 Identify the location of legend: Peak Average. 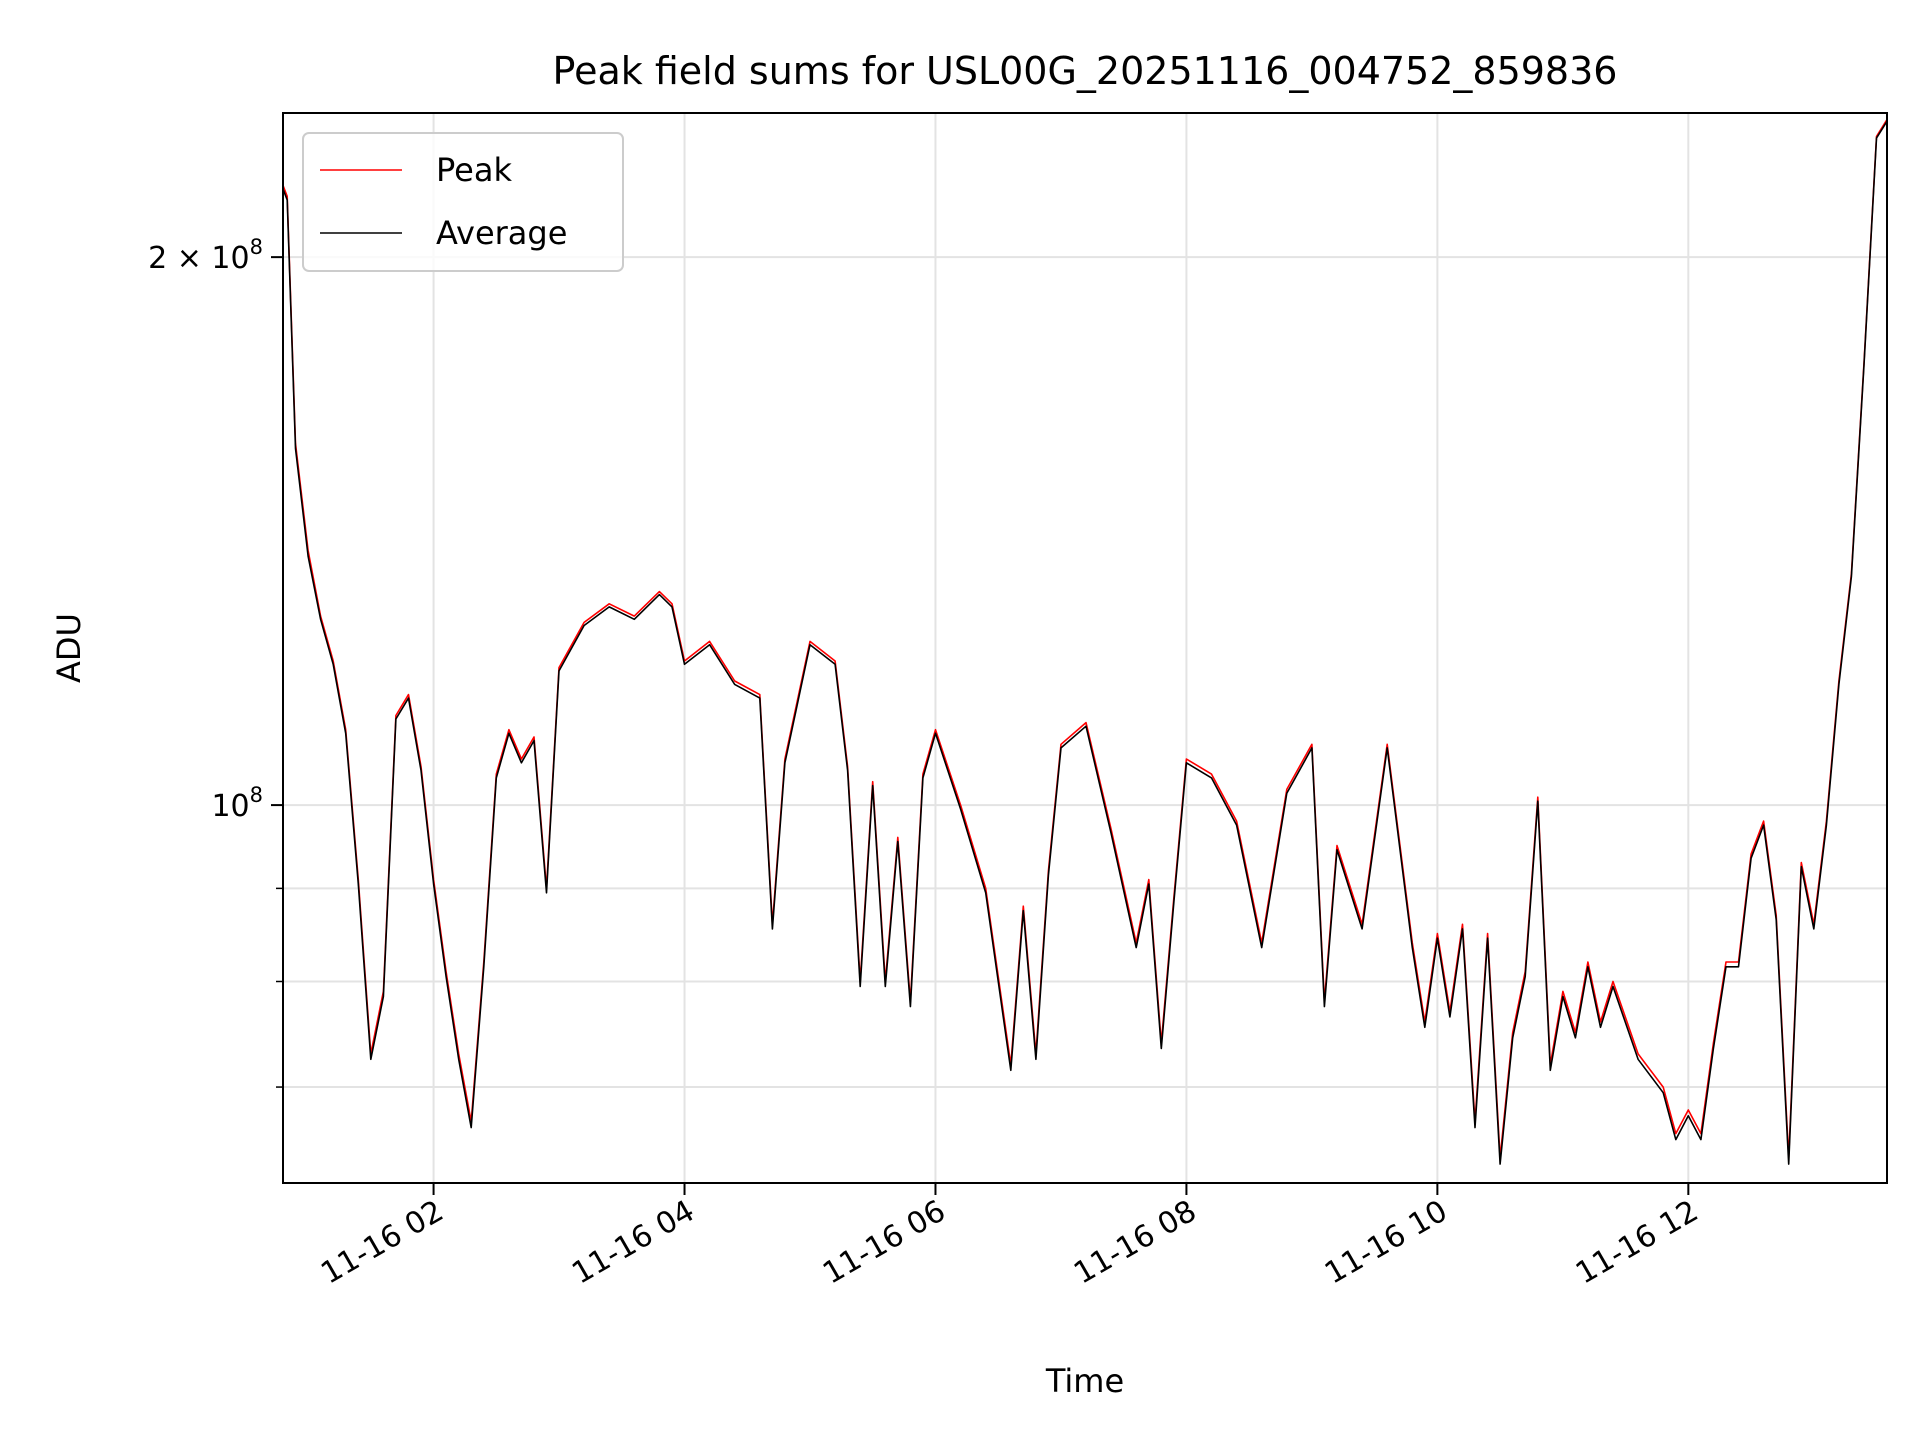
(463, 202).